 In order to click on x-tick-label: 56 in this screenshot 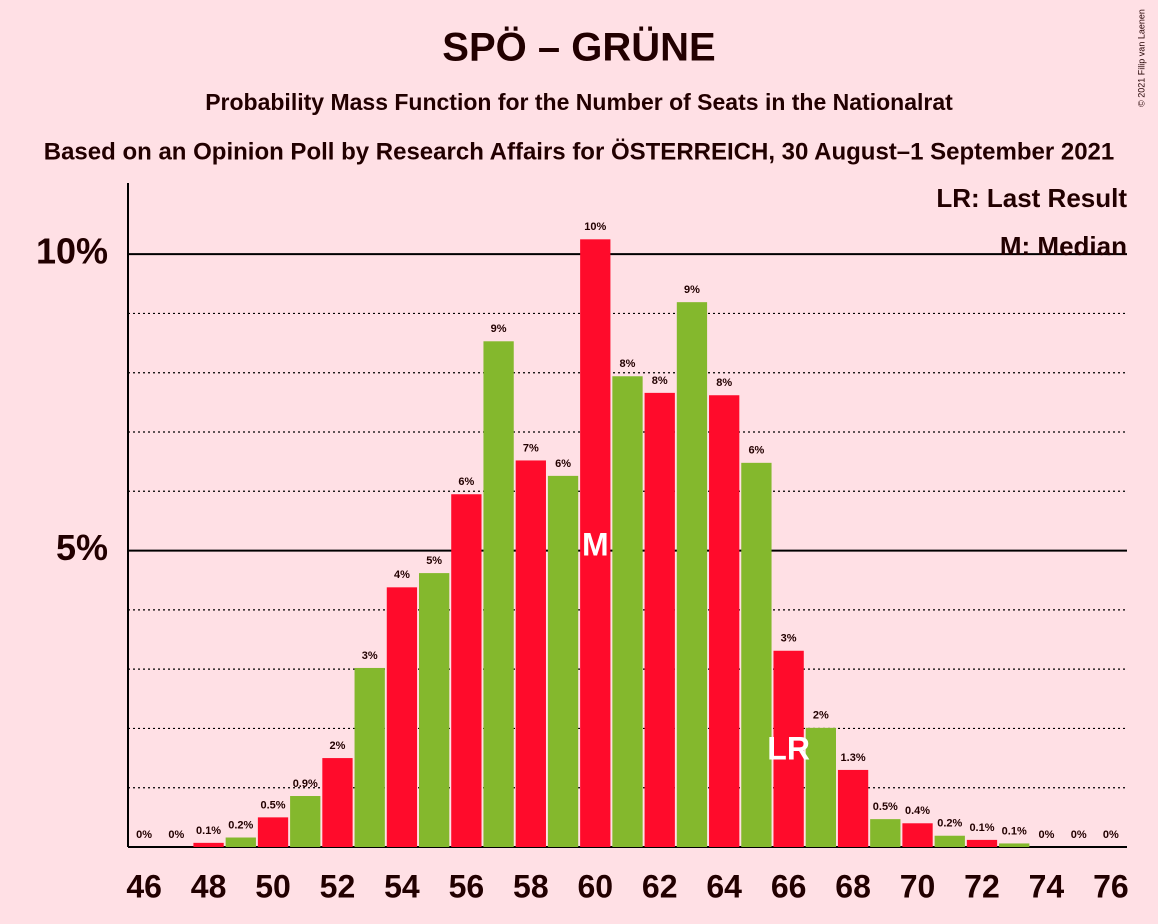, I will do `click(467, 886)`.